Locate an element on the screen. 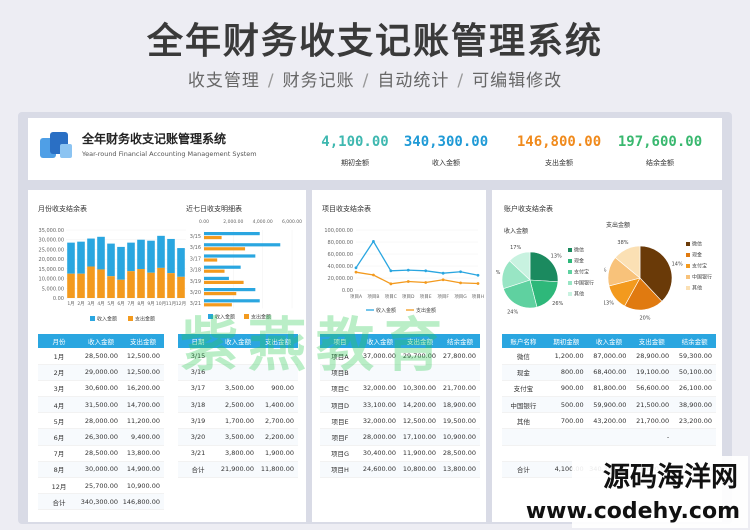 The height and width of the screenshot is (530, 750). week-cell: 1,900.00 is located at coordinates (278, 453).